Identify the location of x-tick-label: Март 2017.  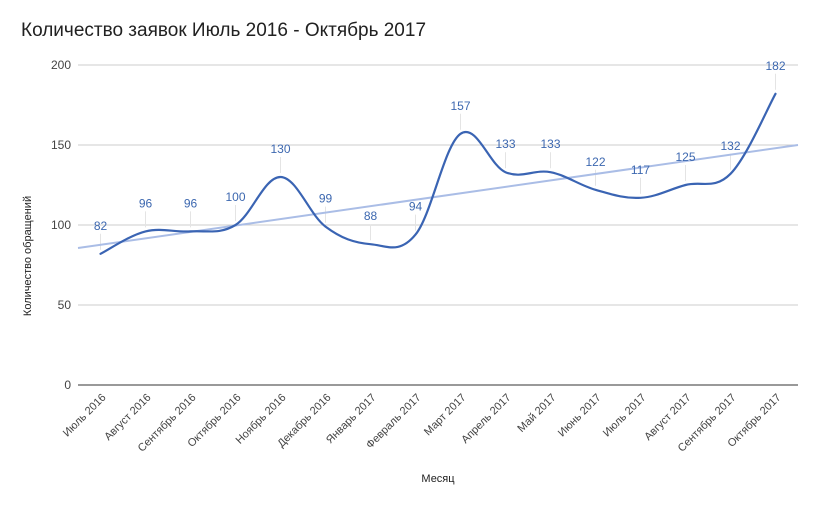
(445, 415).